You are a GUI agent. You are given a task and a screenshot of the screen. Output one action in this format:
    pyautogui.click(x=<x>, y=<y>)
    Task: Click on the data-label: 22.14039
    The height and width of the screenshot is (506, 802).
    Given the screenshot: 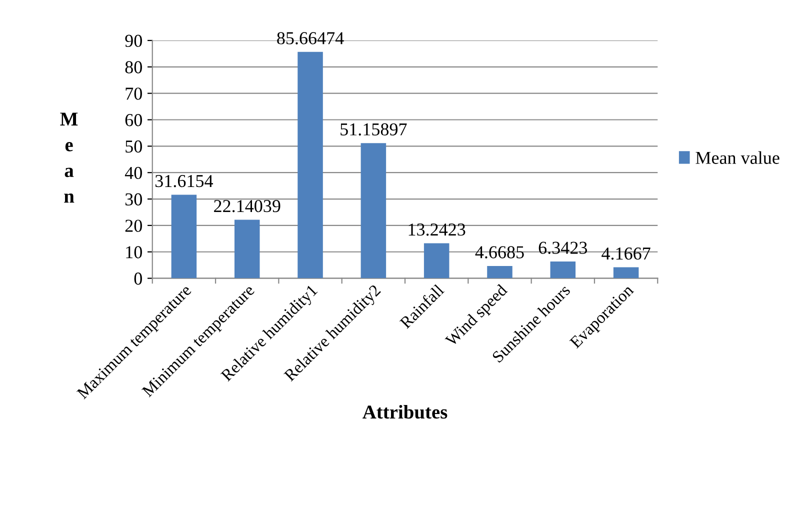 What is the action you would take?
    pyautogui.click(x=247, y=206)
    